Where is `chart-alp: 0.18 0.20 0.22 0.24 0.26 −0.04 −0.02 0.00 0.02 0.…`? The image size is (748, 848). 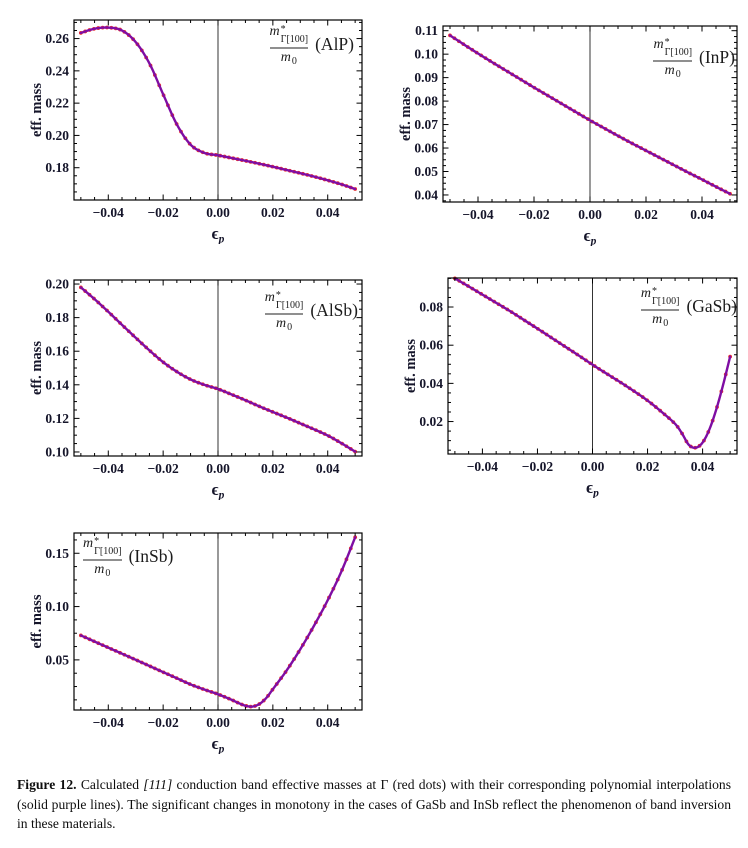
chart-alp: 0.18 0.20 0.22 0.24 0.26 −0.04 −0.02 0.00 0.02 0.… is located at coordinates (198, 128).